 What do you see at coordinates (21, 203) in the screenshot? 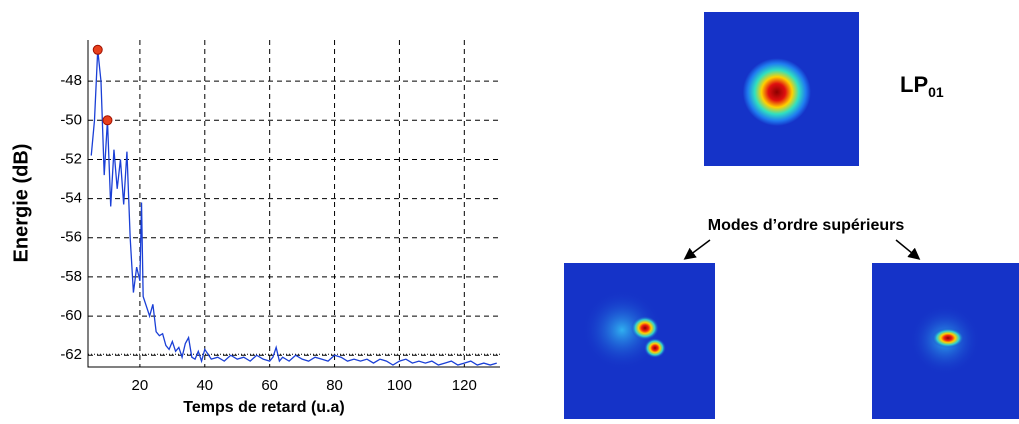
I see `y-axis-label: Energie (dB)` at bounding box center [21, 203].